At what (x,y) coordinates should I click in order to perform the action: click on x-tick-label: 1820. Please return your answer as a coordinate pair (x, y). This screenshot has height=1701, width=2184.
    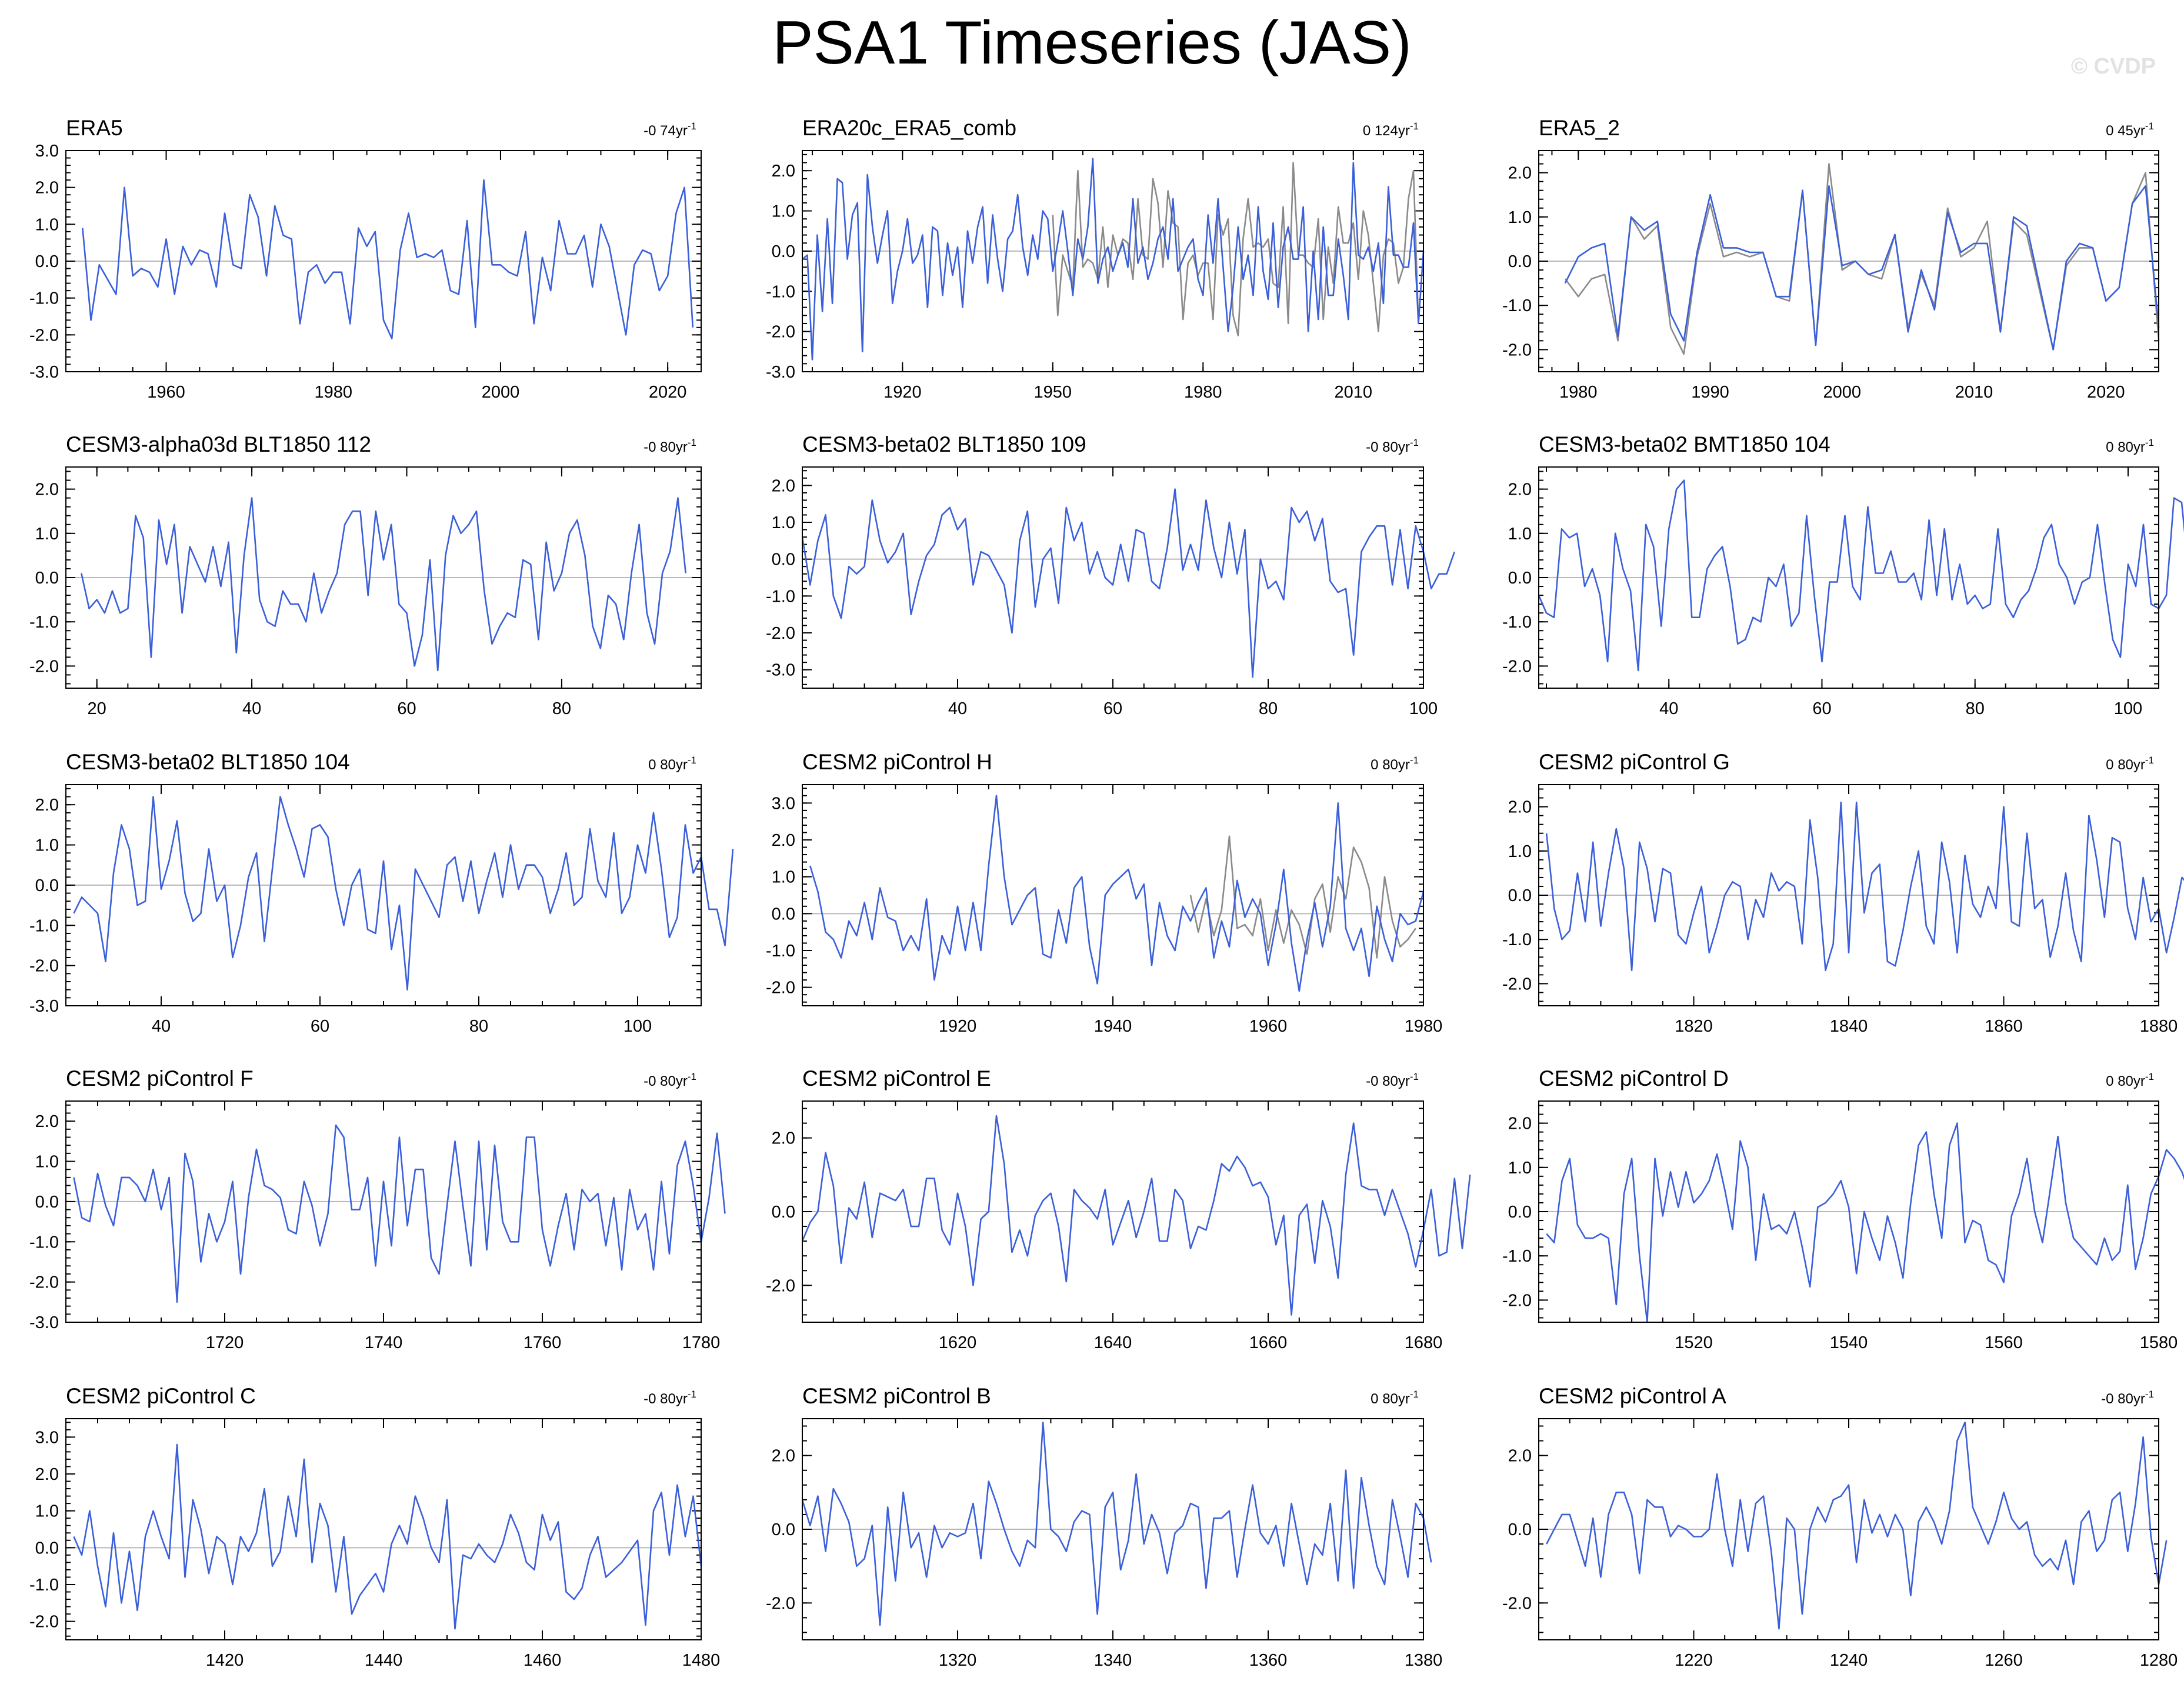
    Looking at the image, I should click on (1694, 1026).